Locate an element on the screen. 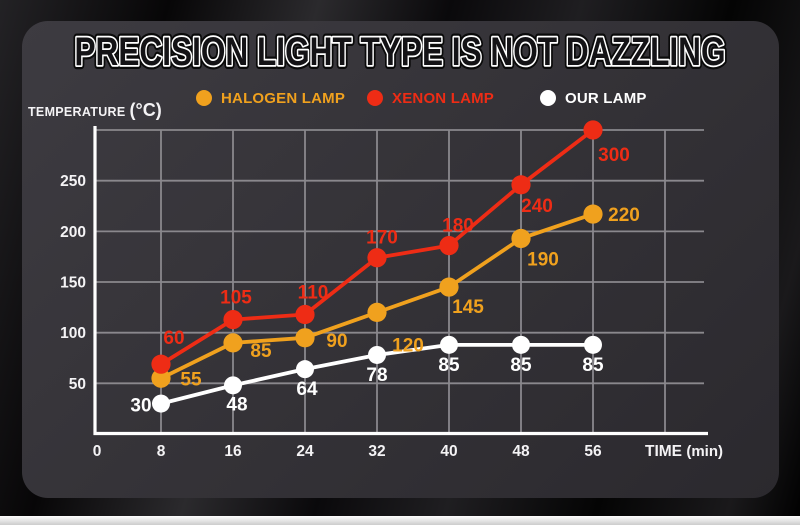 The image size is (800, 525). data-point-label-xenon-lamp: 110 is located at coordinates (313, 293).